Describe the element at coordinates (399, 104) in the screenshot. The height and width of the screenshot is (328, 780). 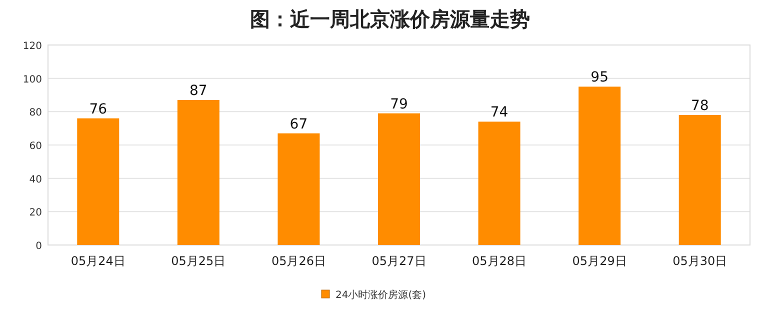
I see `data-label: 79` at that location.